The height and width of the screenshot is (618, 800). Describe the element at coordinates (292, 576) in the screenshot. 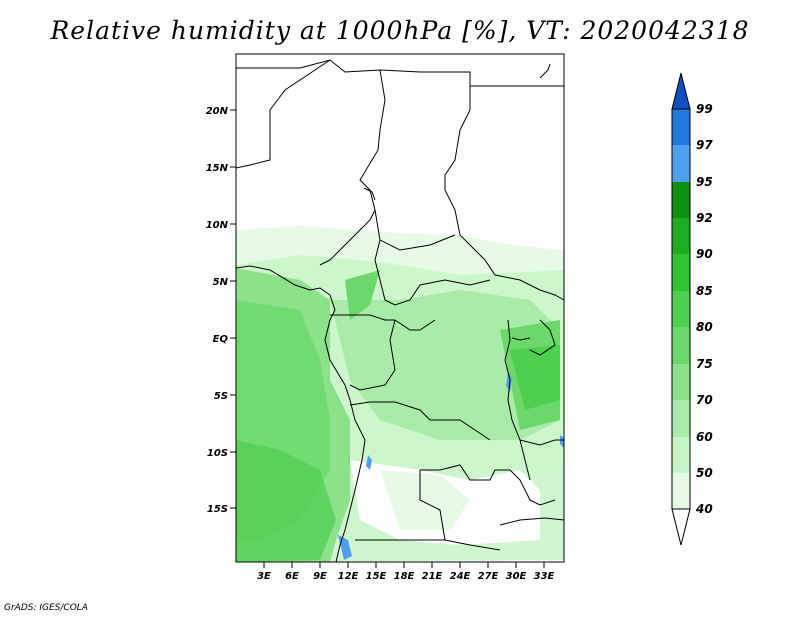

I see `lon-label: 6E` at that location.